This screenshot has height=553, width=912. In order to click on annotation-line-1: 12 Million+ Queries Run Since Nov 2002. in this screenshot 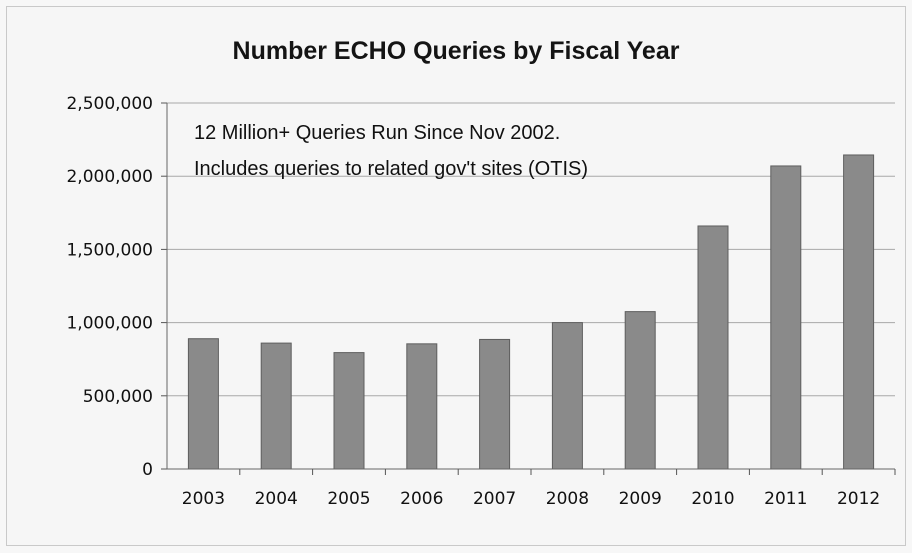, I will do `click(377, 133)`.